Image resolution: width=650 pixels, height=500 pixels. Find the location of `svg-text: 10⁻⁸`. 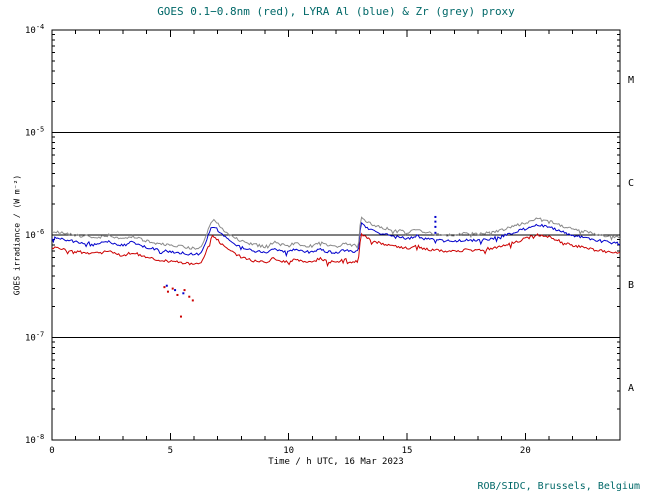

svg-text: 10⁻⁸ is located at coordinates (34, 439).